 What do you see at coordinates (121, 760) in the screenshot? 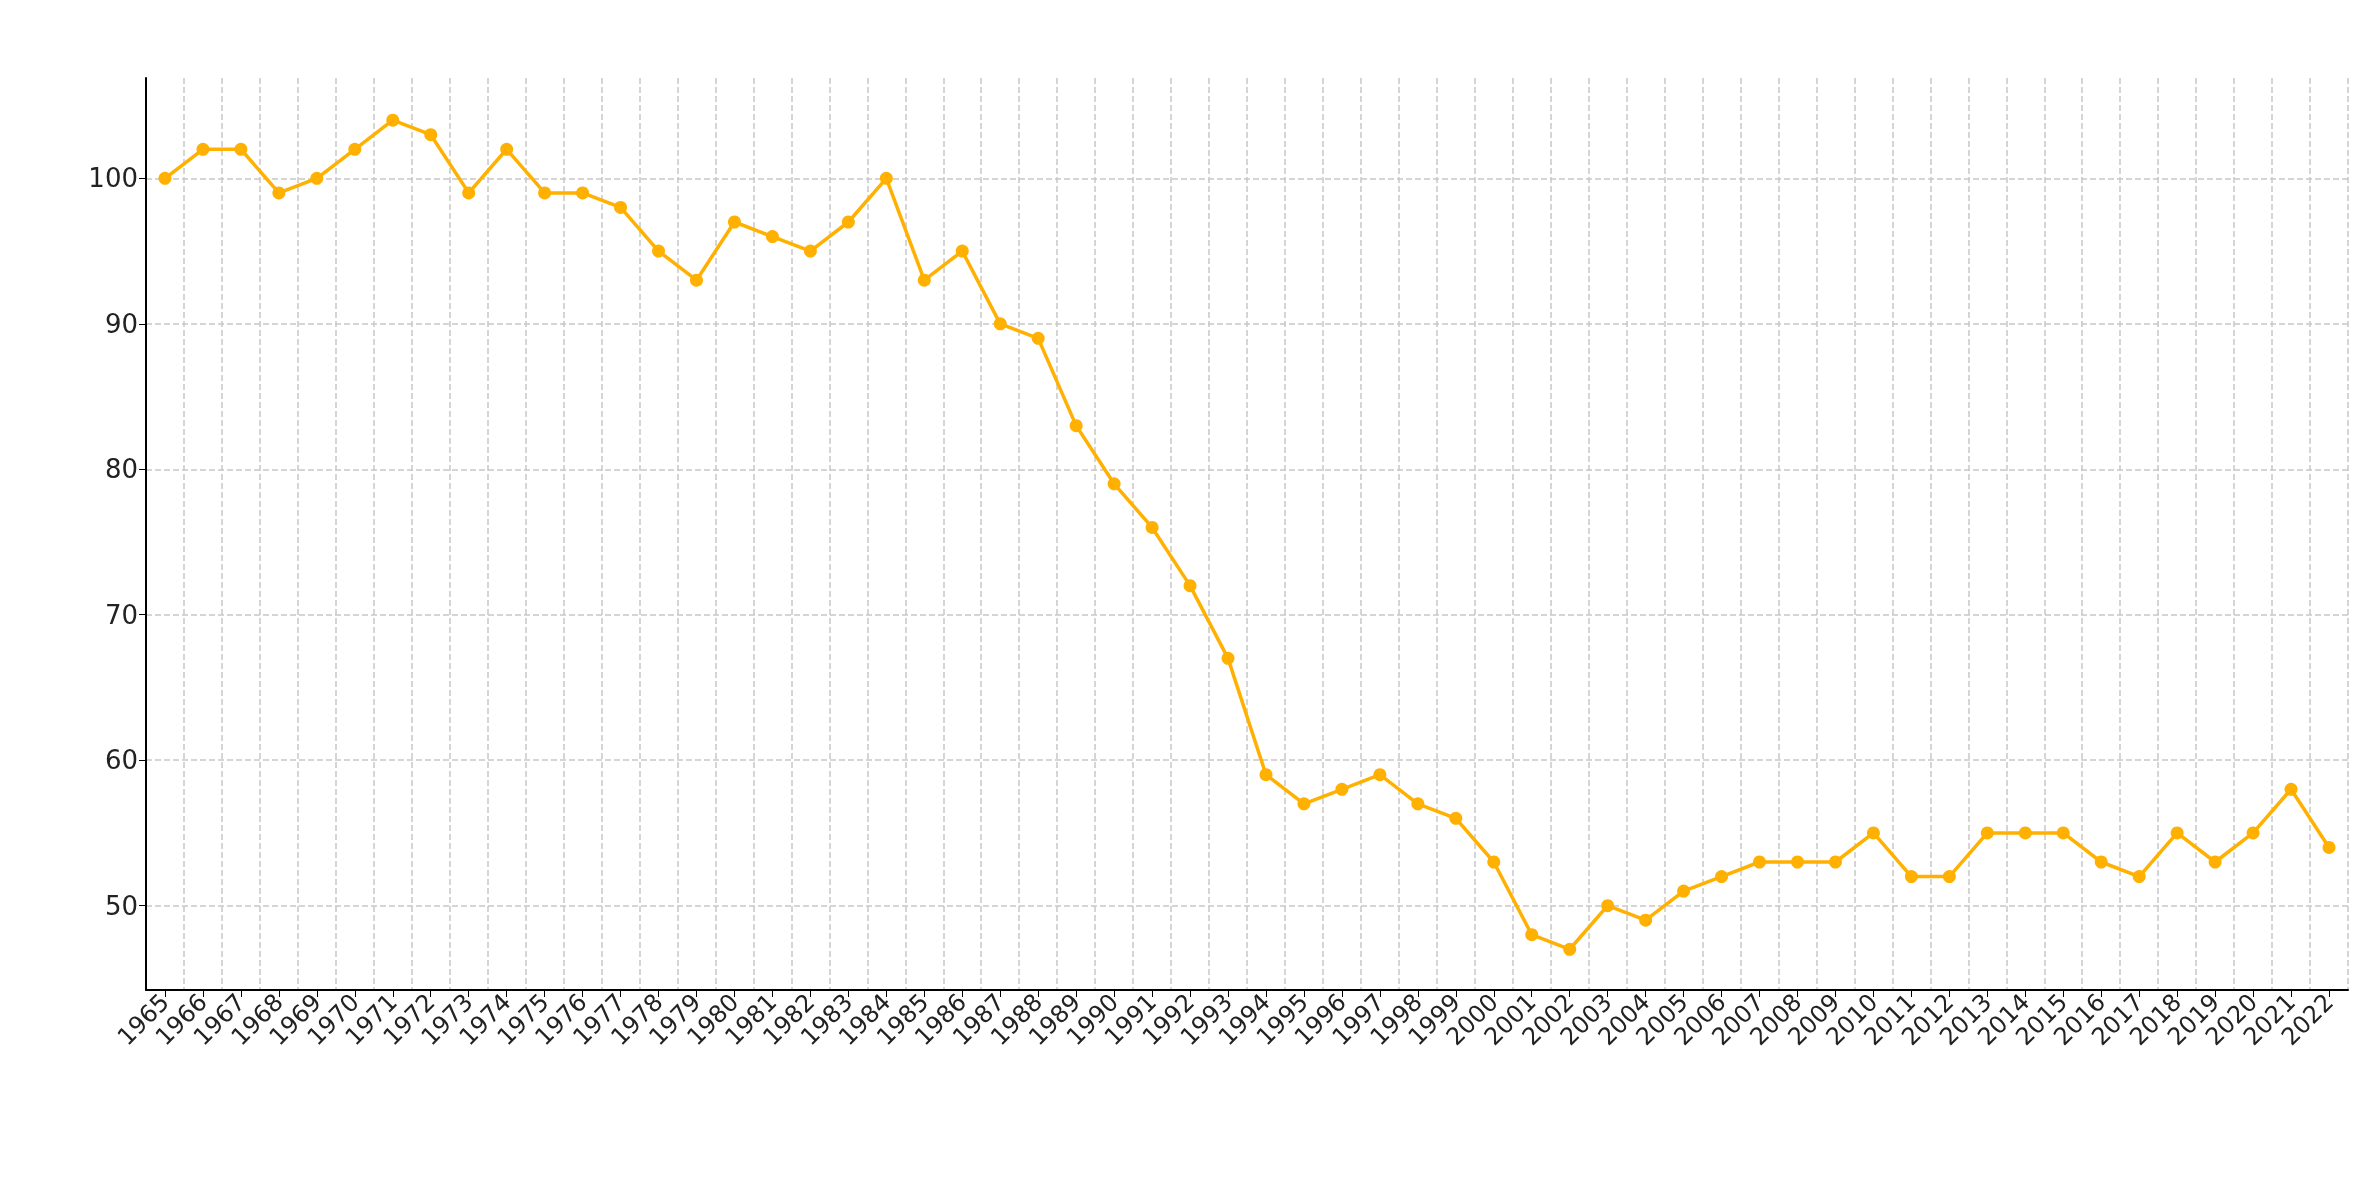
I see `y-tick-label: 60` at bounding box center [121, 760].